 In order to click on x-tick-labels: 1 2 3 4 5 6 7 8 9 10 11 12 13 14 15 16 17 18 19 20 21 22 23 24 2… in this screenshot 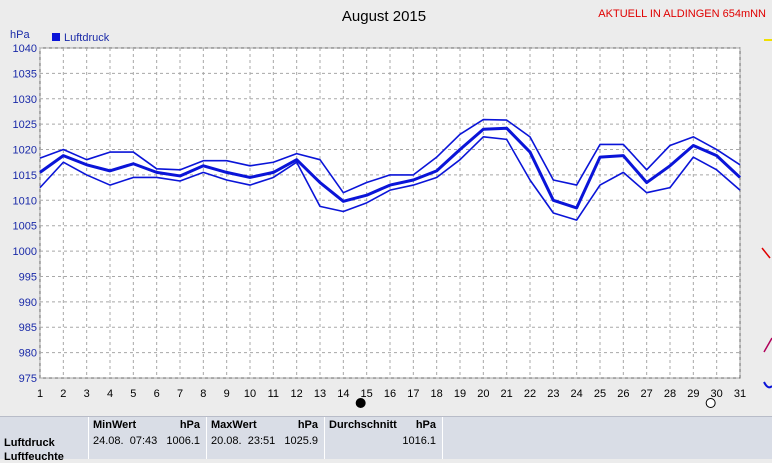, I will do `click(391, 394)`.